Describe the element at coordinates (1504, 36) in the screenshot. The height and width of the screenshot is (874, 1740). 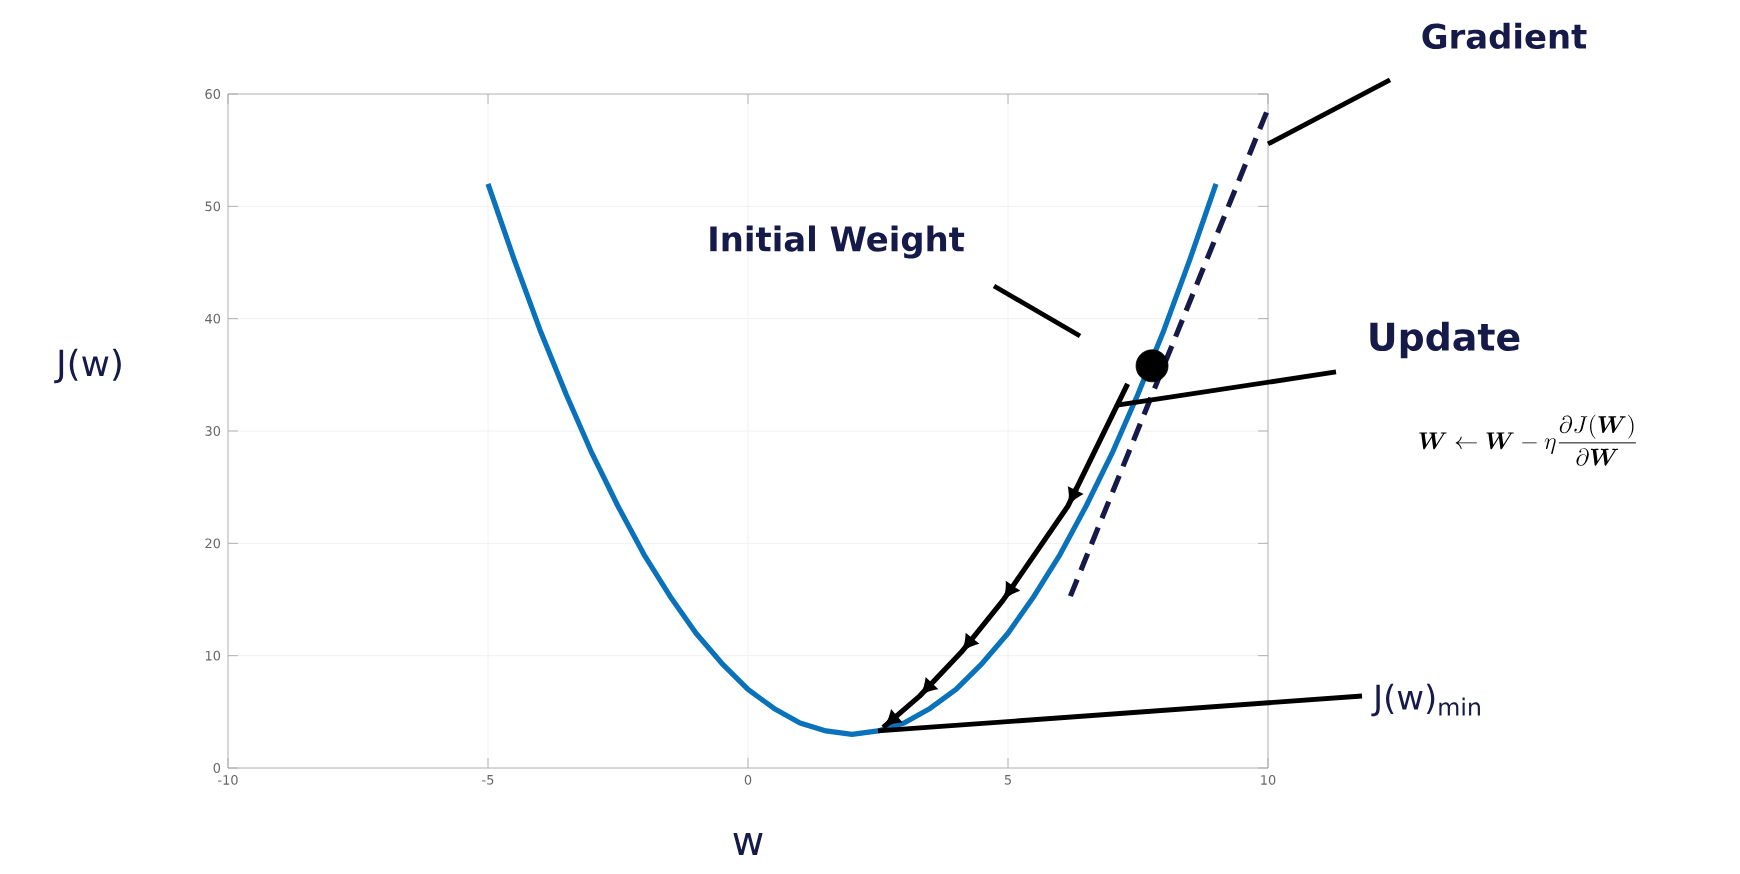
I see `text: Gradient` at that location.